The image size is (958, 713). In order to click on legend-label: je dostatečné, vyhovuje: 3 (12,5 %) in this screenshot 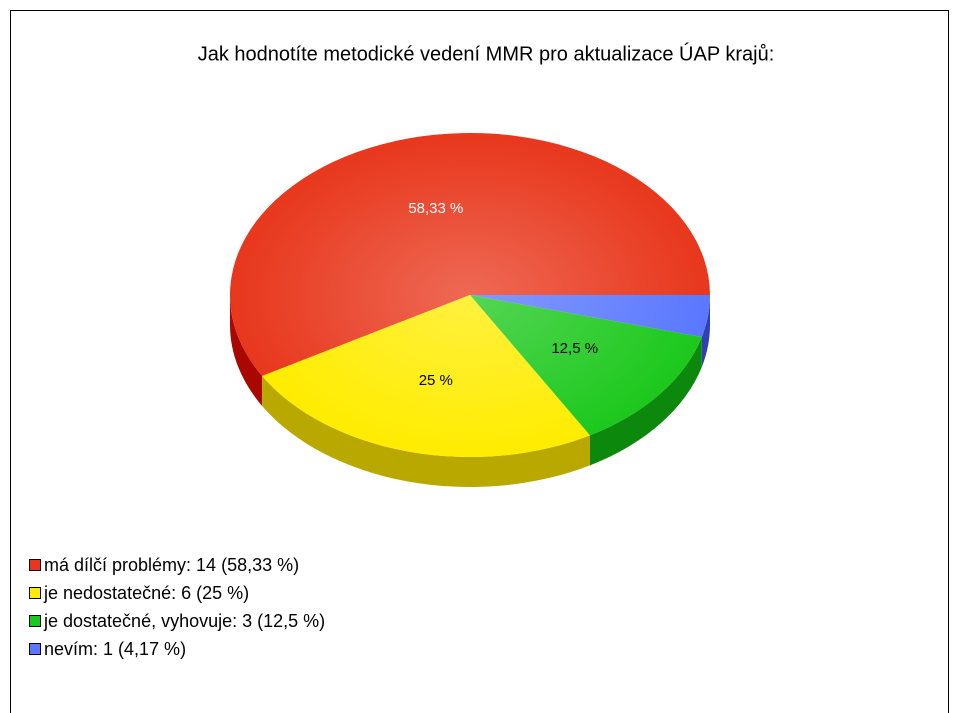, I will do `click(184, 621)`.